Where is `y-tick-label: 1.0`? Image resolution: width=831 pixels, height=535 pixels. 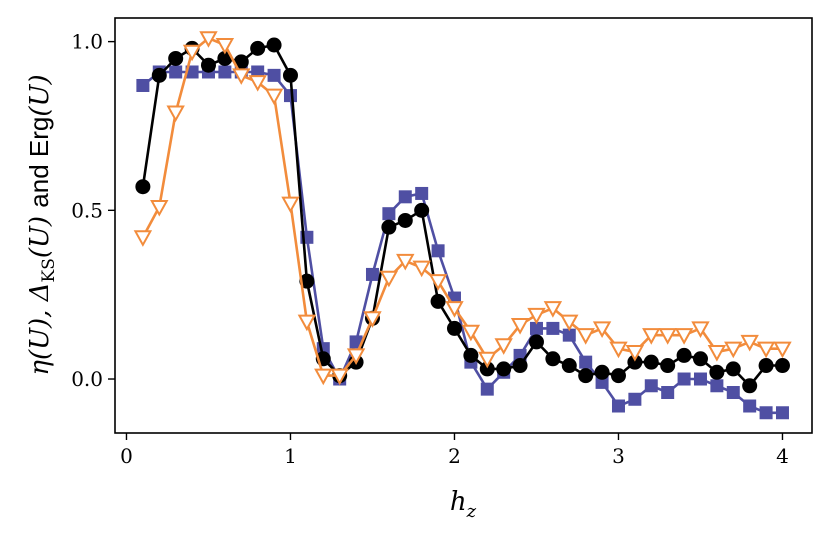 y-tick-label: 1.0 is located at coordinates (87, 42).